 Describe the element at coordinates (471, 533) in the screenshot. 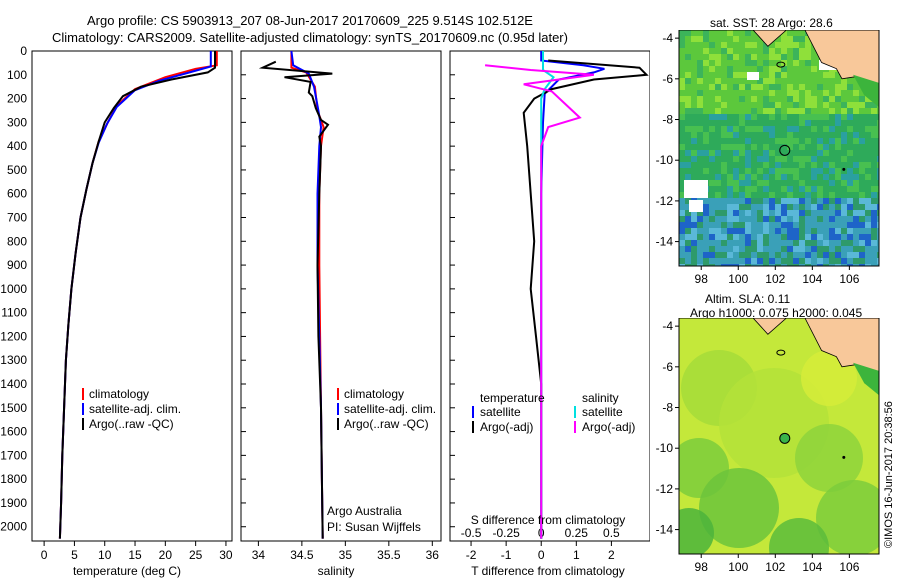

I see `x-top-tick-label: -0.5` at that location.